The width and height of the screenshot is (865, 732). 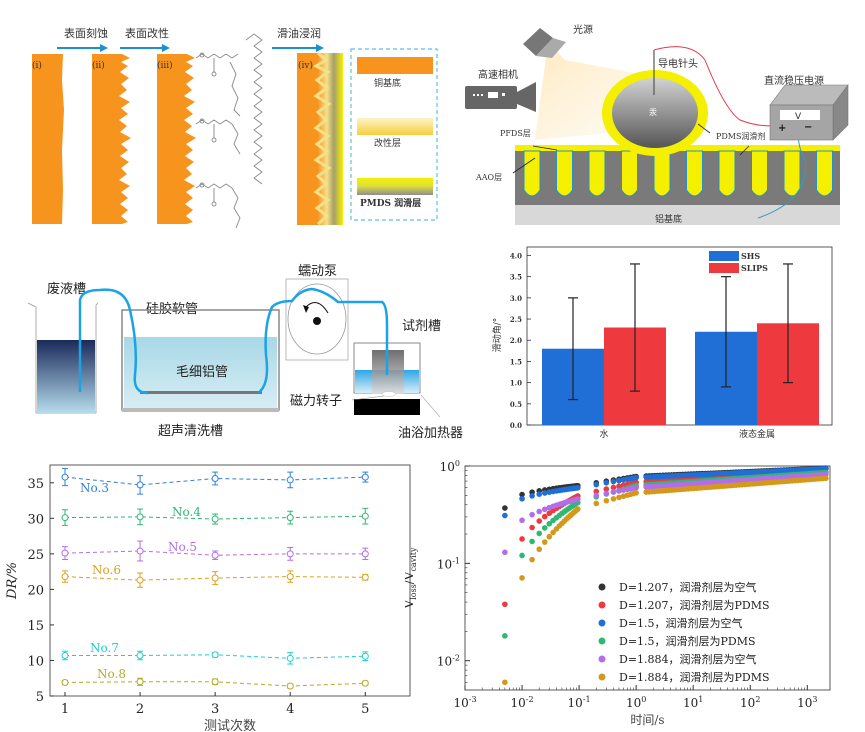 I want to click on x-axis-label: 测试次数, so click(x=230, y=725).